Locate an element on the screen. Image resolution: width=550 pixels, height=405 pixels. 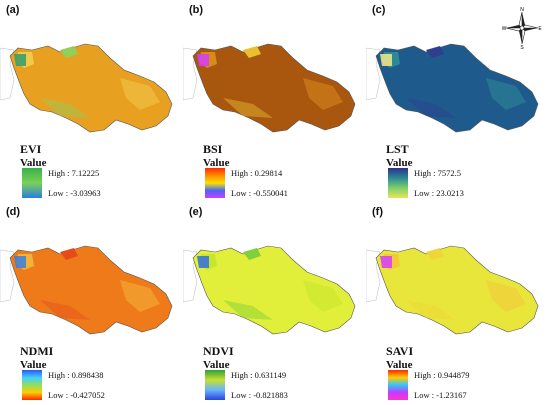
panel-label: (b) is located at coordinates (196, 10).